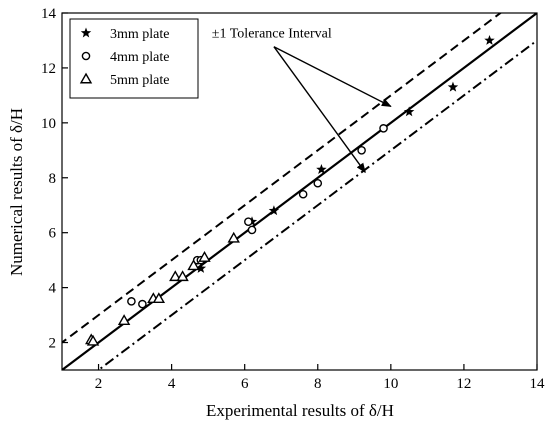 The height and width of the screenshot is (427, 550). What do you see at coordinates (463, 384) in the screenshot?
I see `x-tick-label: 12` at bounding box center [463, 384].